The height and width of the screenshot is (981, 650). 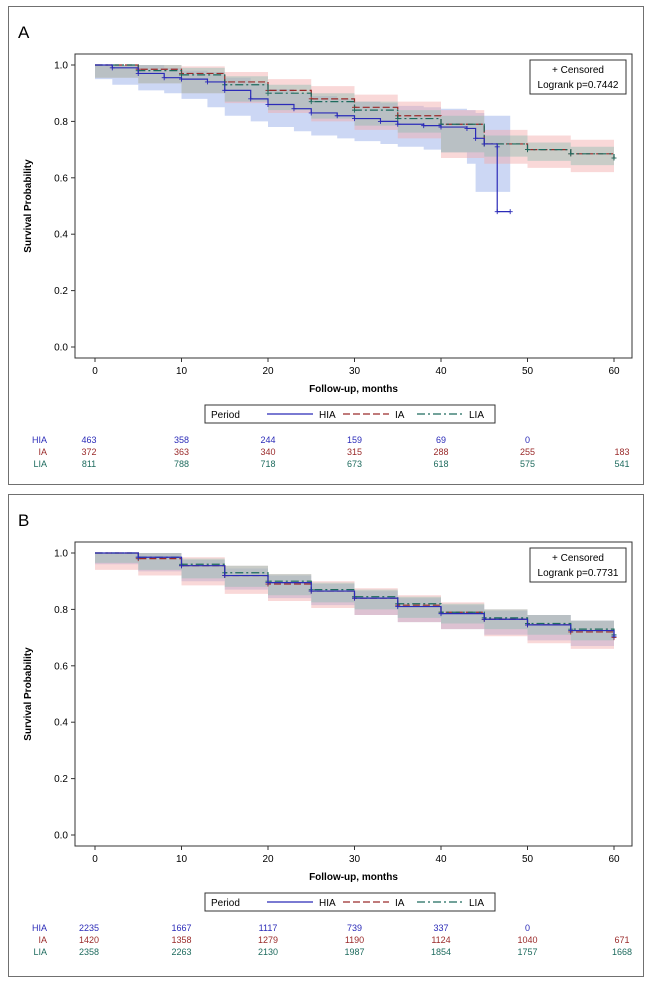 I want to click on x-tick-label: 40, so click(x=441, y=859).